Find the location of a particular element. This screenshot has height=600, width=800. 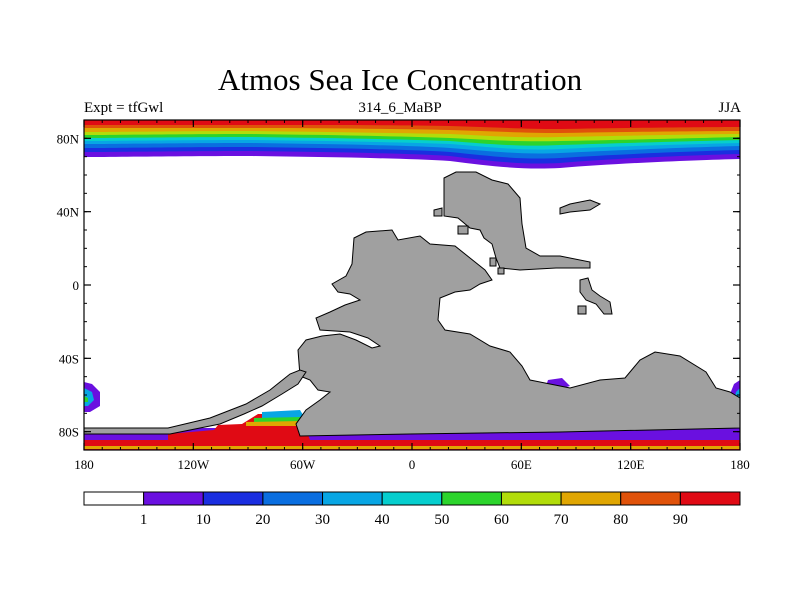

y-tick-label: 80N is located at coordinates (68, 138).